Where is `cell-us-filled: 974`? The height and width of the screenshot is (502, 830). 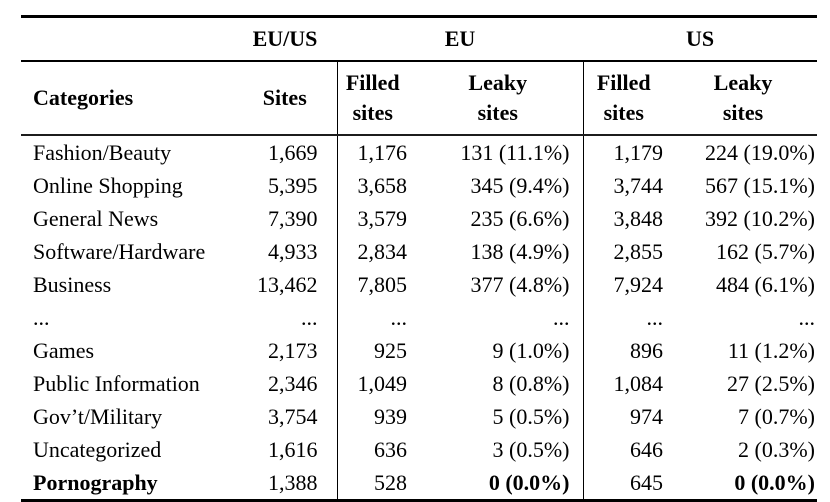
cell-us-filled: 974 is located at coordinates (626, 416).